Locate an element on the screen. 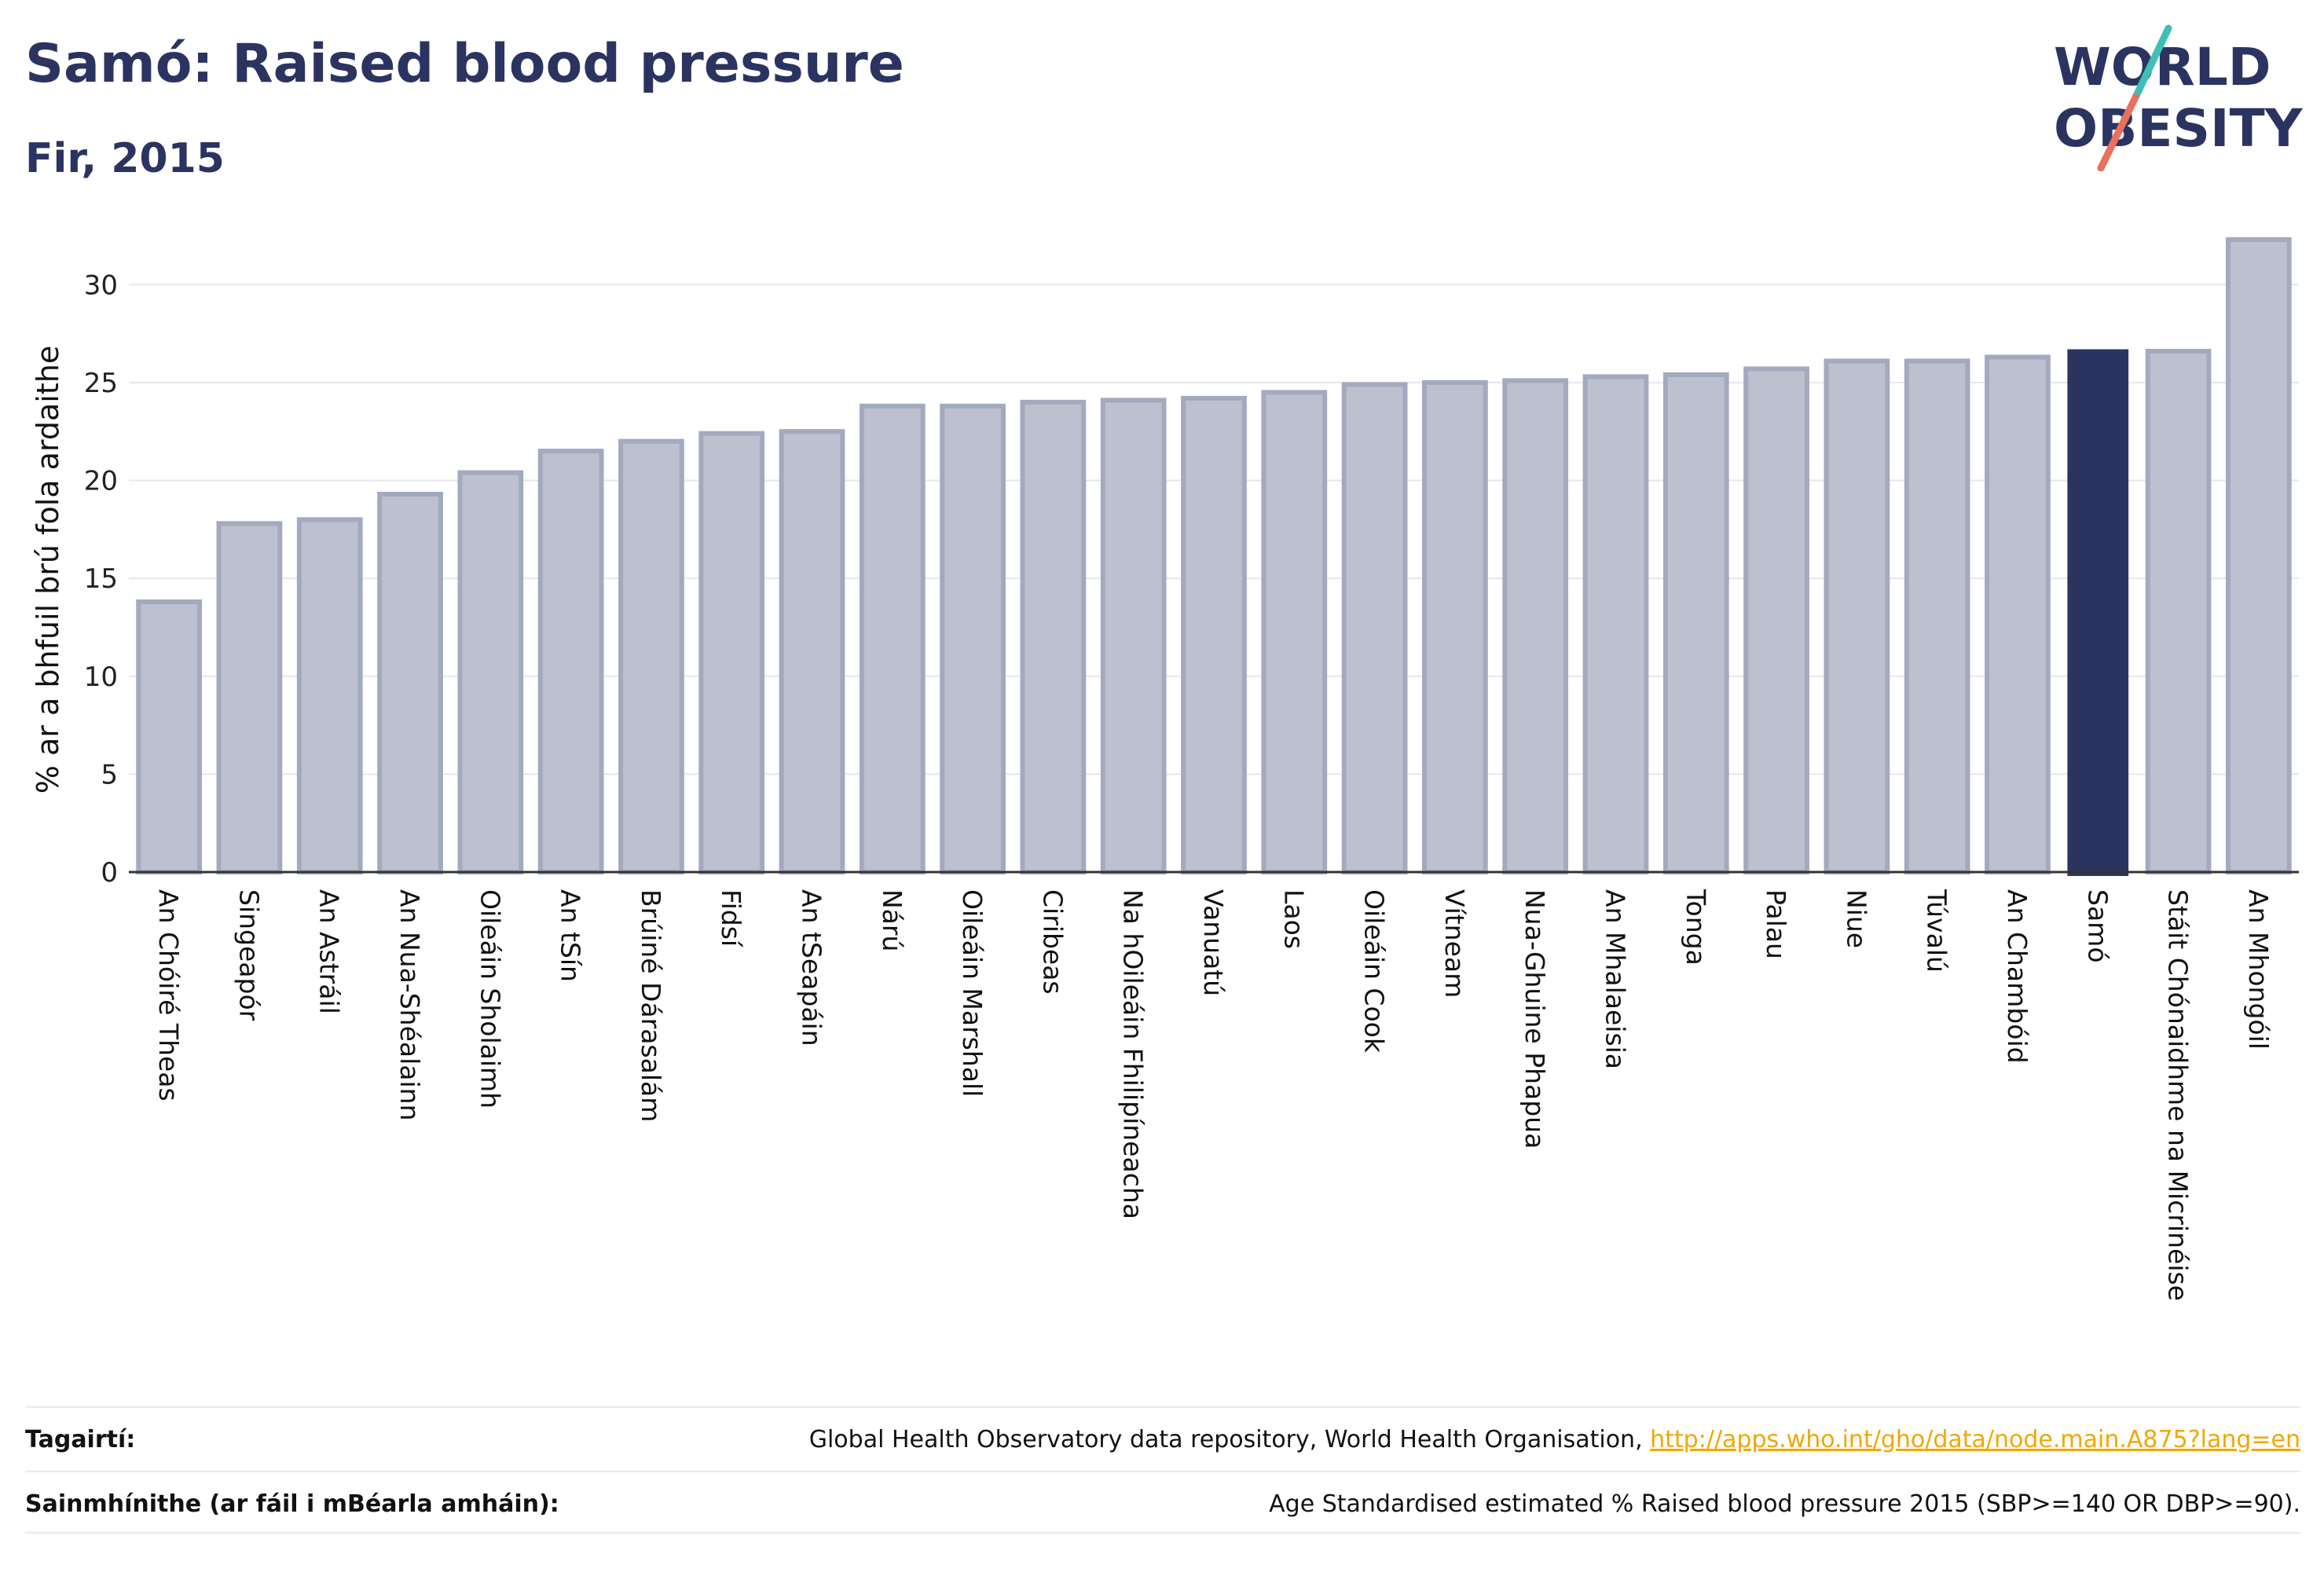 The image size is (2324, 1576). y-axis-title: % ar a bhfuil brú fola ardaithe is located at coordinates (48, 569).